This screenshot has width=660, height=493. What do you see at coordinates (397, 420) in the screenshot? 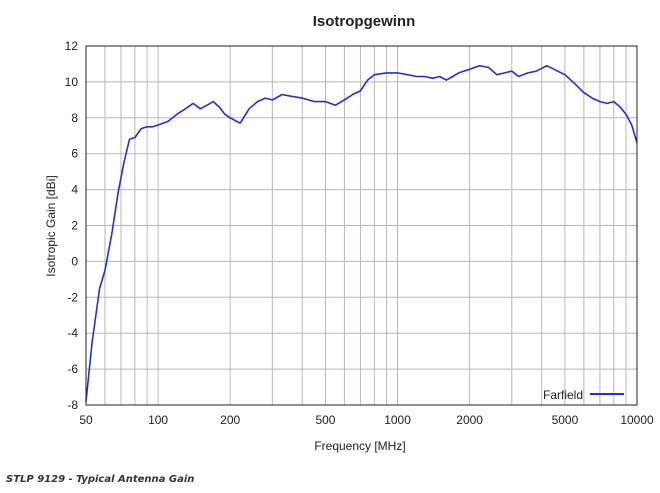
I see `x-tick-label: 1000` at bounding box center [397, 420].